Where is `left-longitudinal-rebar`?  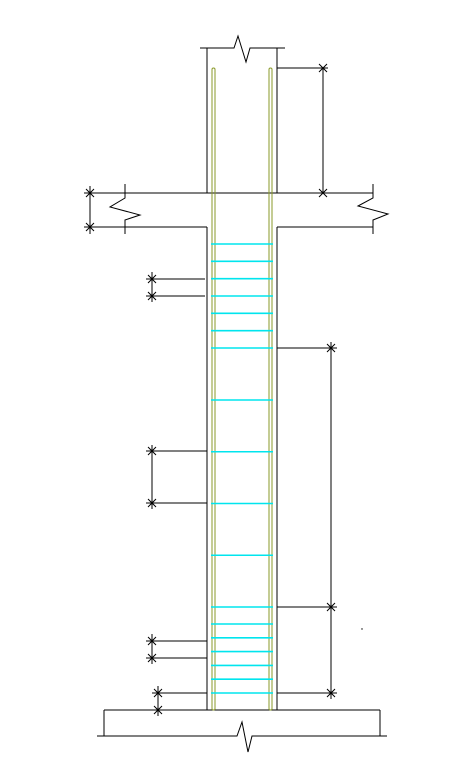 left-longitudinal-rebar is located at coordinates (213, 389).